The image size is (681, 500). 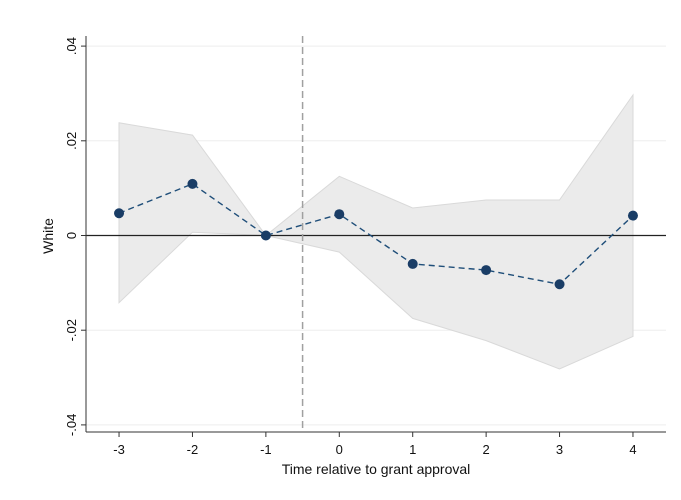 What do you see at coordinates (376, 469) in the screenshot?
I see `x-axis-title: Time relative to grant approval` at bounding box center [376, 469].